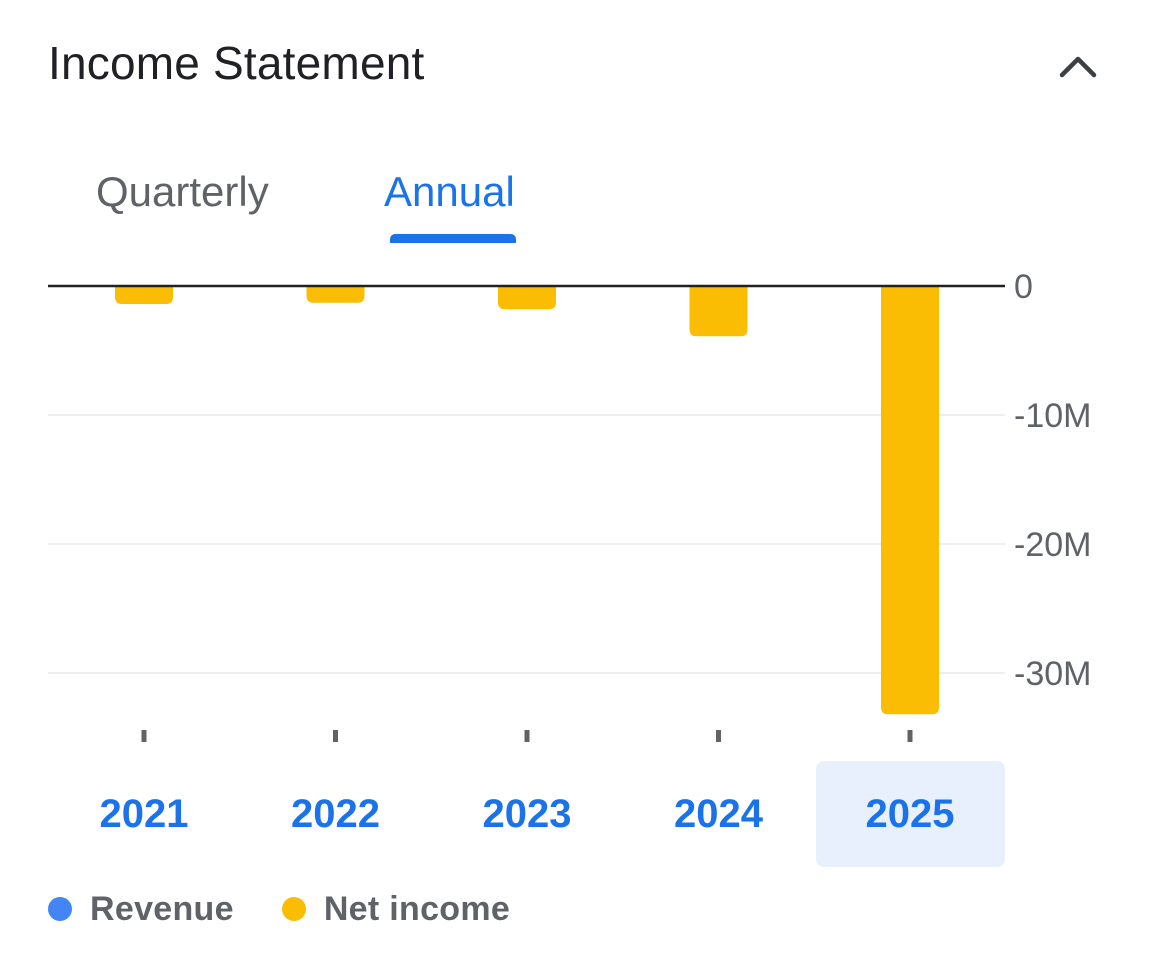  Describe the element at coordinates (60, 909) in the screenshot. I see `legend-dot-revenue` at that location.